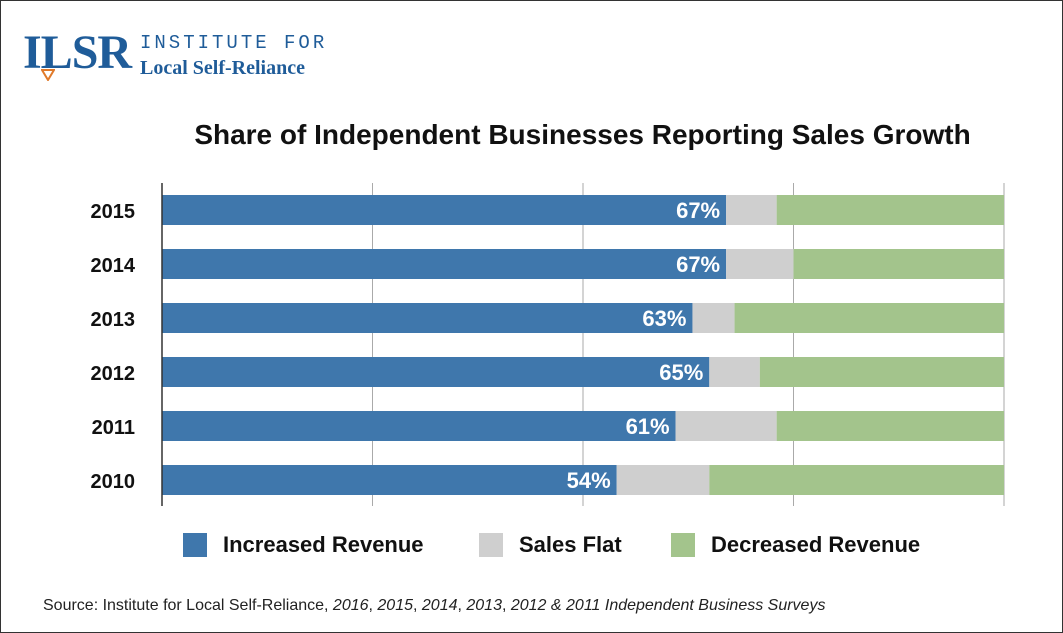 This screenshot has height=633, width=1063. What do you see at coordinates (389, 480) in the screenshot?
I see `bar-2010-increased` at bounding box center [389, 480].